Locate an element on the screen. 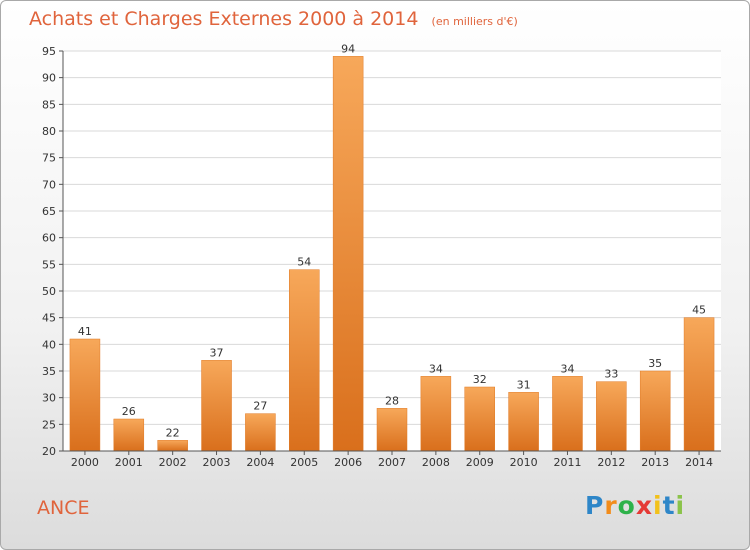 The image size is (750, 550). data-label-2012: 33 is located at coordinates (611, 374).